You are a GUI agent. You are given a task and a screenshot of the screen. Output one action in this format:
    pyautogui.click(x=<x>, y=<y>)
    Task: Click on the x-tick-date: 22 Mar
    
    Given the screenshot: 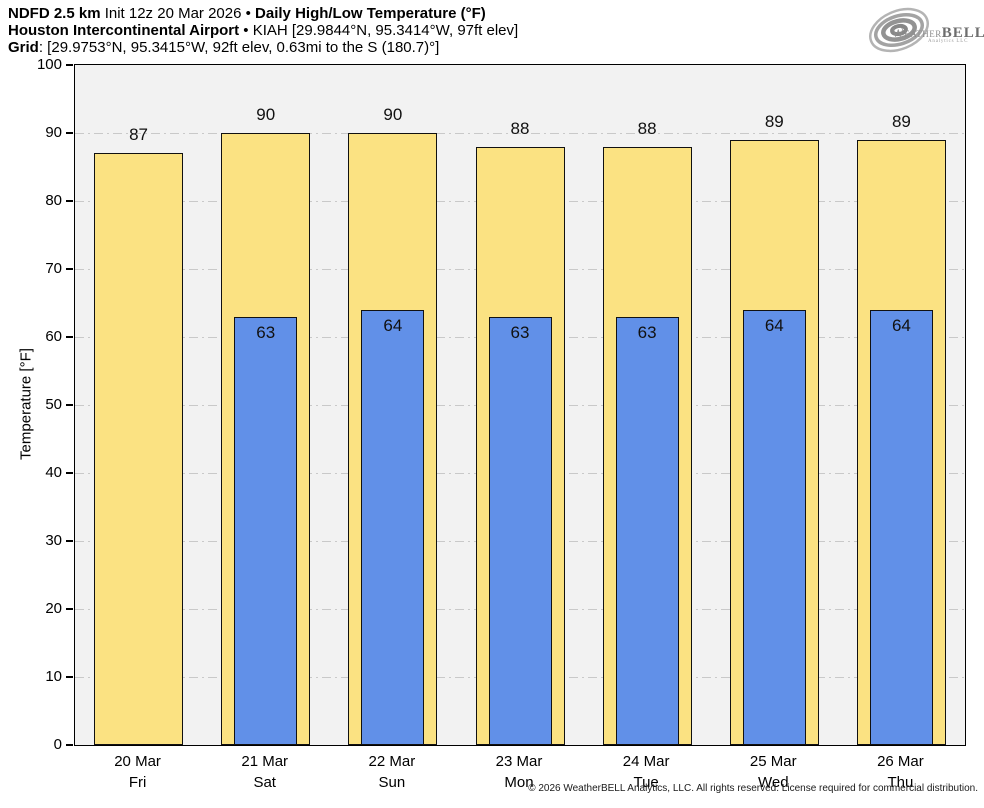 What is the action you would take?
    pyautogui.click(x=392, y=761)
    